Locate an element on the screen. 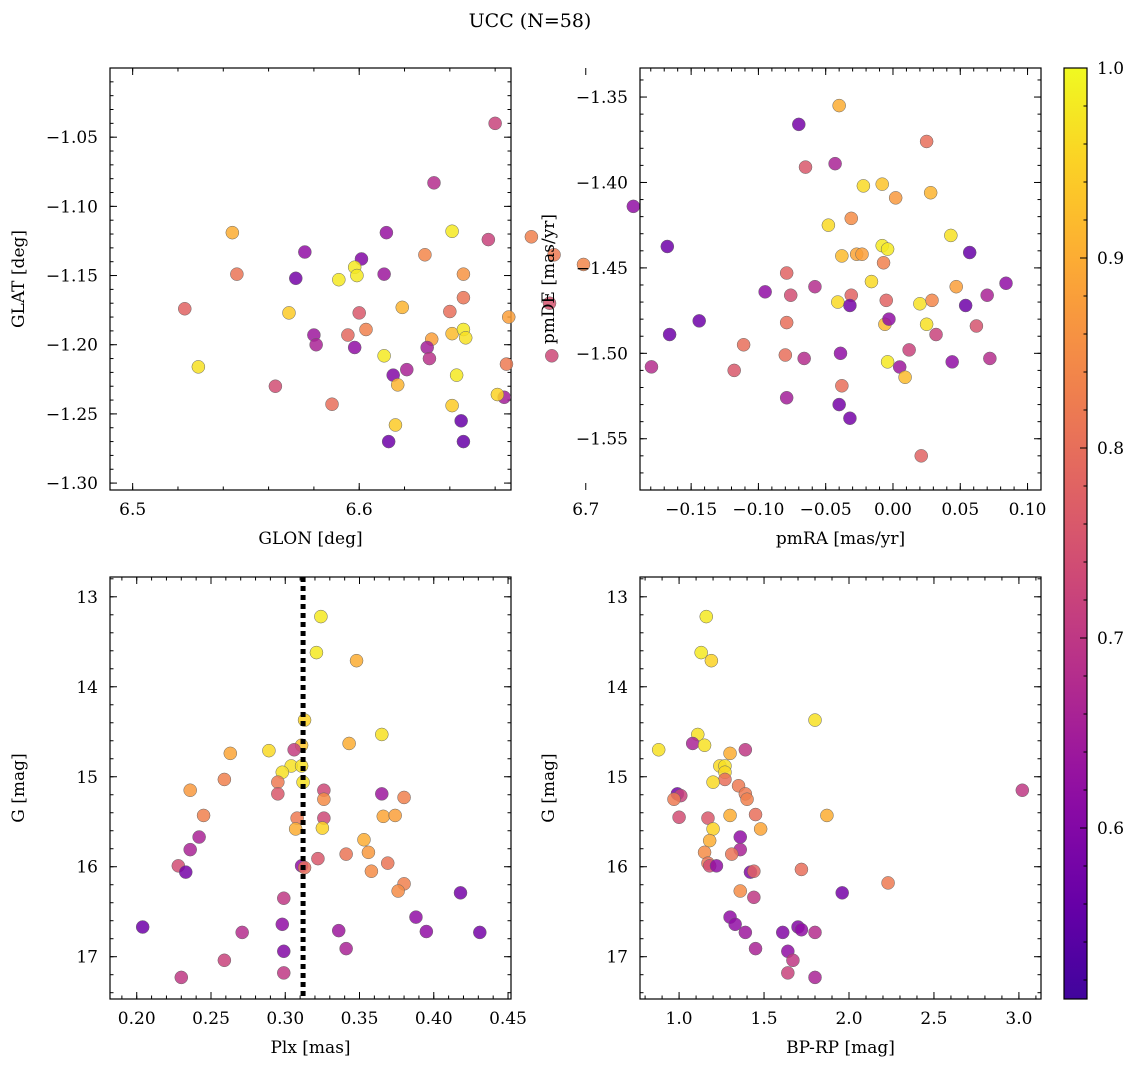 The width and height of the screenshot is (1136, 1067). y-tick-label: −1.45 is located at coordinates (602, 269).